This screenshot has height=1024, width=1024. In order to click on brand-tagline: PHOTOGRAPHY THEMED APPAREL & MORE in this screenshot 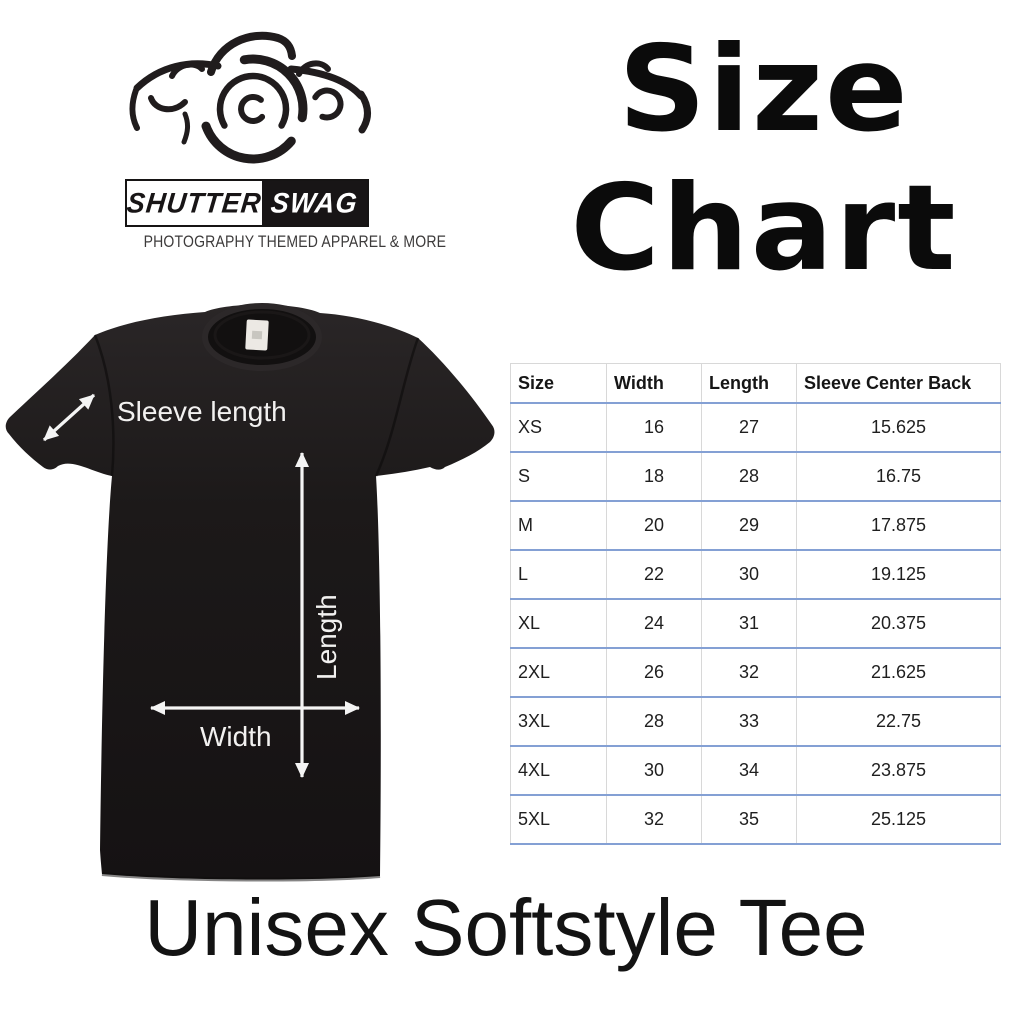, I will do `click(295, 242)`.